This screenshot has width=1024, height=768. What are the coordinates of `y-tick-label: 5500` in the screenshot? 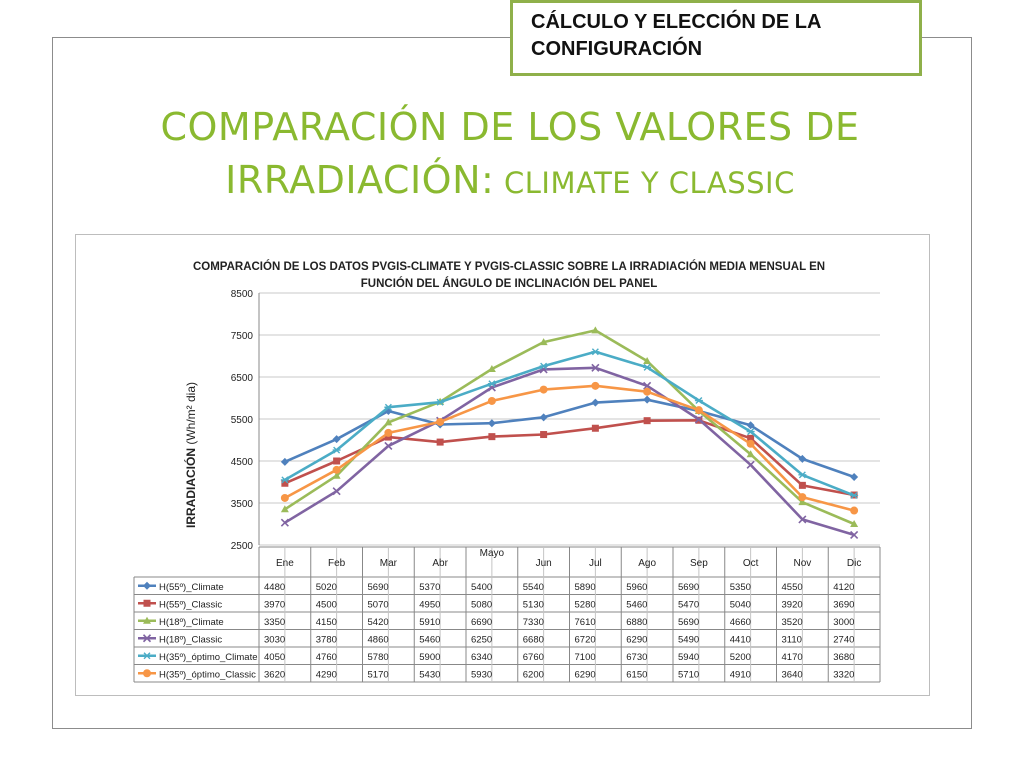 It's located at (242, 420).